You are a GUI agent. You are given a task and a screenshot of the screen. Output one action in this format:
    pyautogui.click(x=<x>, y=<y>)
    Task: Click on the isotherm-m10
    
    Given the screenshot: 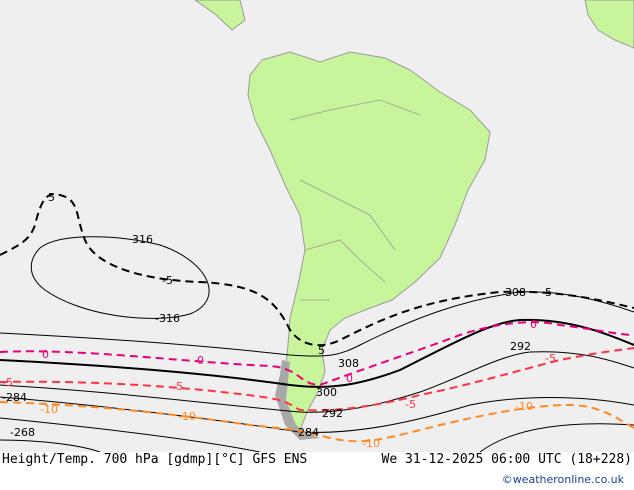 What is the action you would take?
    pyautogui.click(x=317, y=422)
    